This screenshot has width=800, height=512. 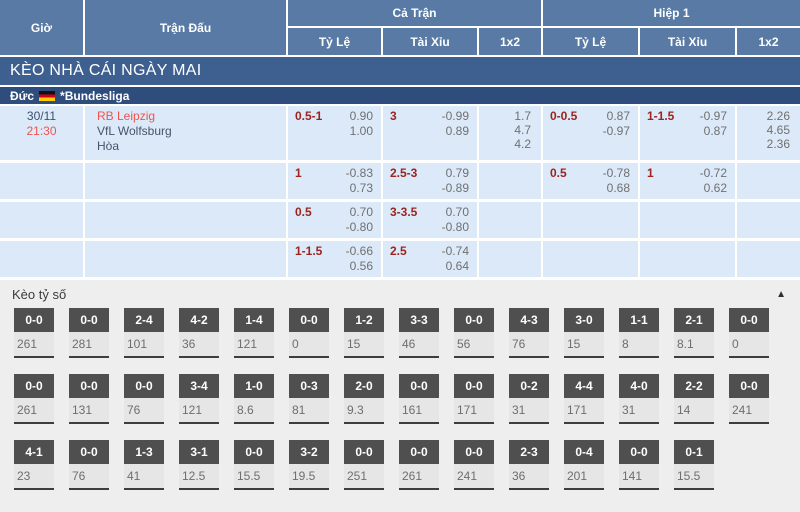 What do you see at coordinates (199, 399) in the screenshot?
I see `score-odds-cell: 3-4 121` at bounding box center [199, 399].